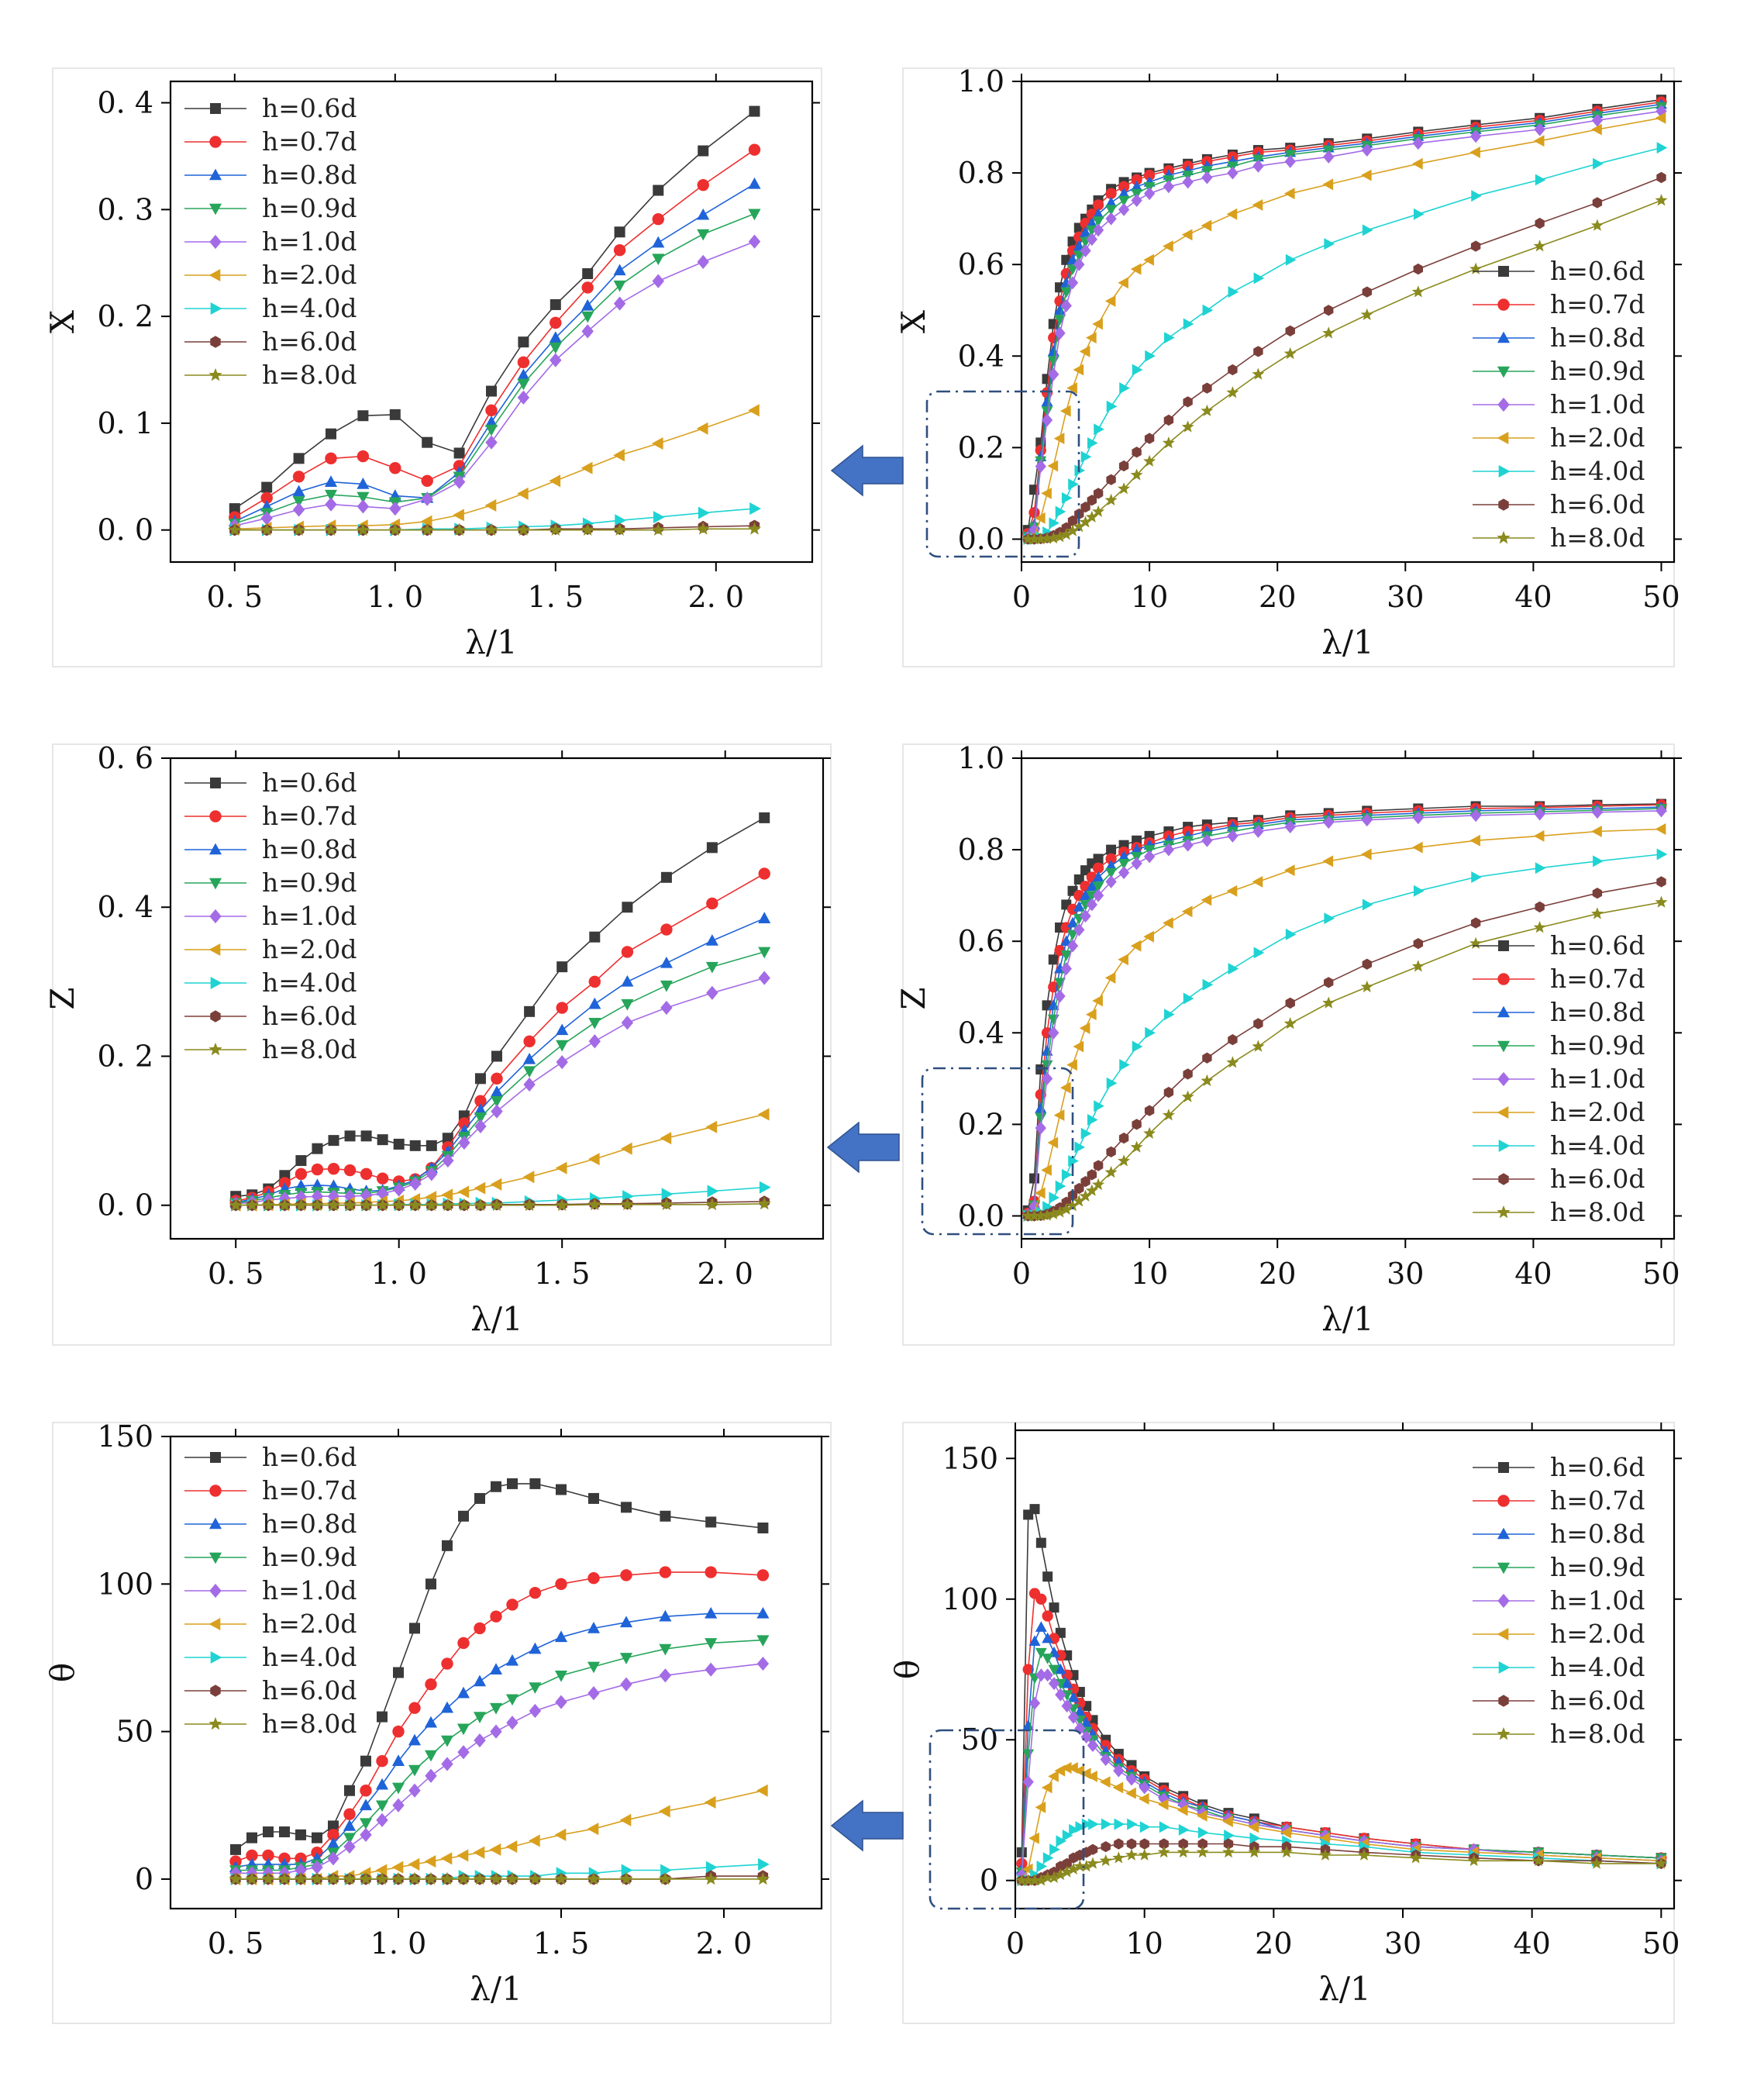  I want to click on z-full-y-tick-label: 0.0, so click(981, 1215).